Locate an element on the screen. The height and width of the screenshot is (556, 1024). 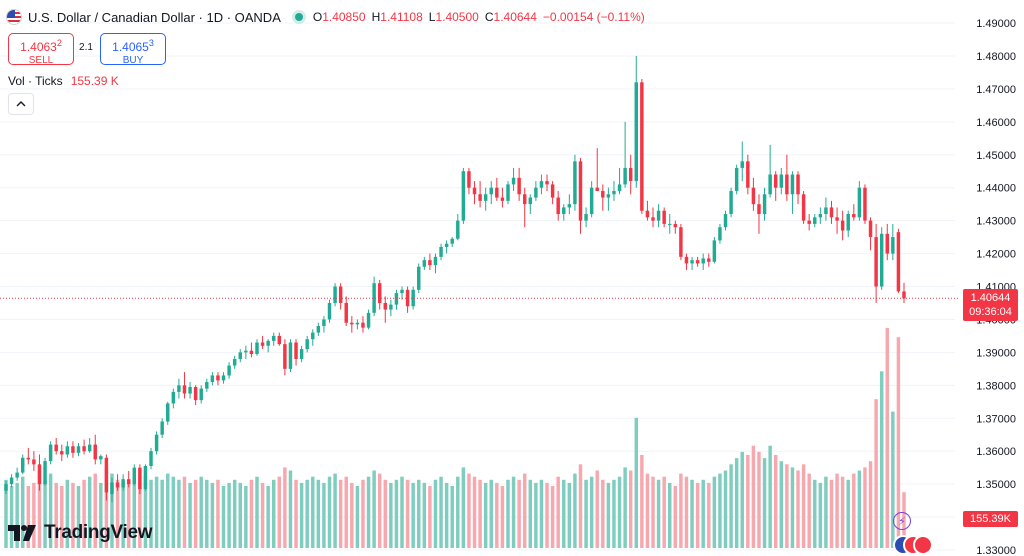
sell-label: SELL is located at coordinates (41, 60).